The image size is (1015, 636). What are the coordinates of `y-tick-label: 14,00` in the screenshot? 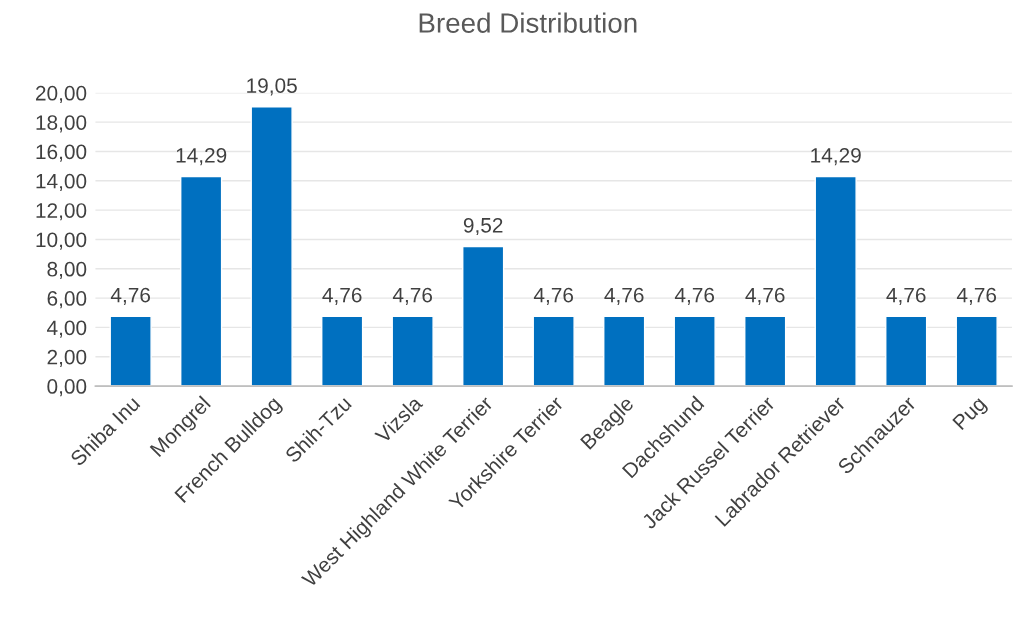 It's located at (61, 182).